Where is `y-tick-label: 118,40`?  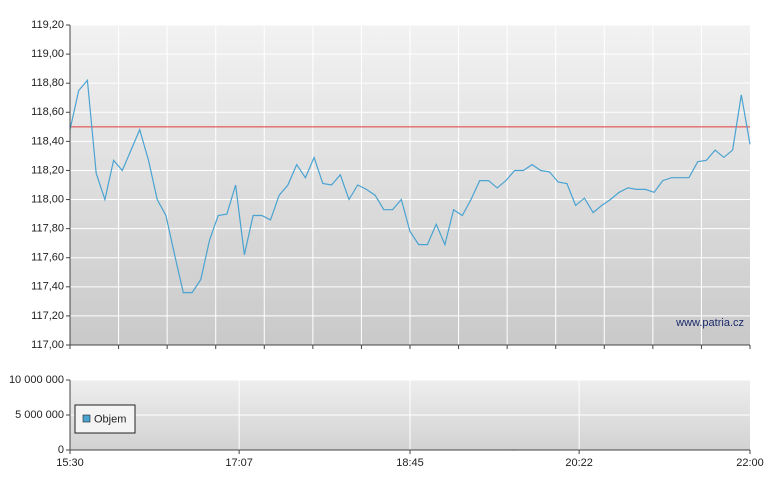 y-tick-label: 118,40 is located at coordinates (47, 141).